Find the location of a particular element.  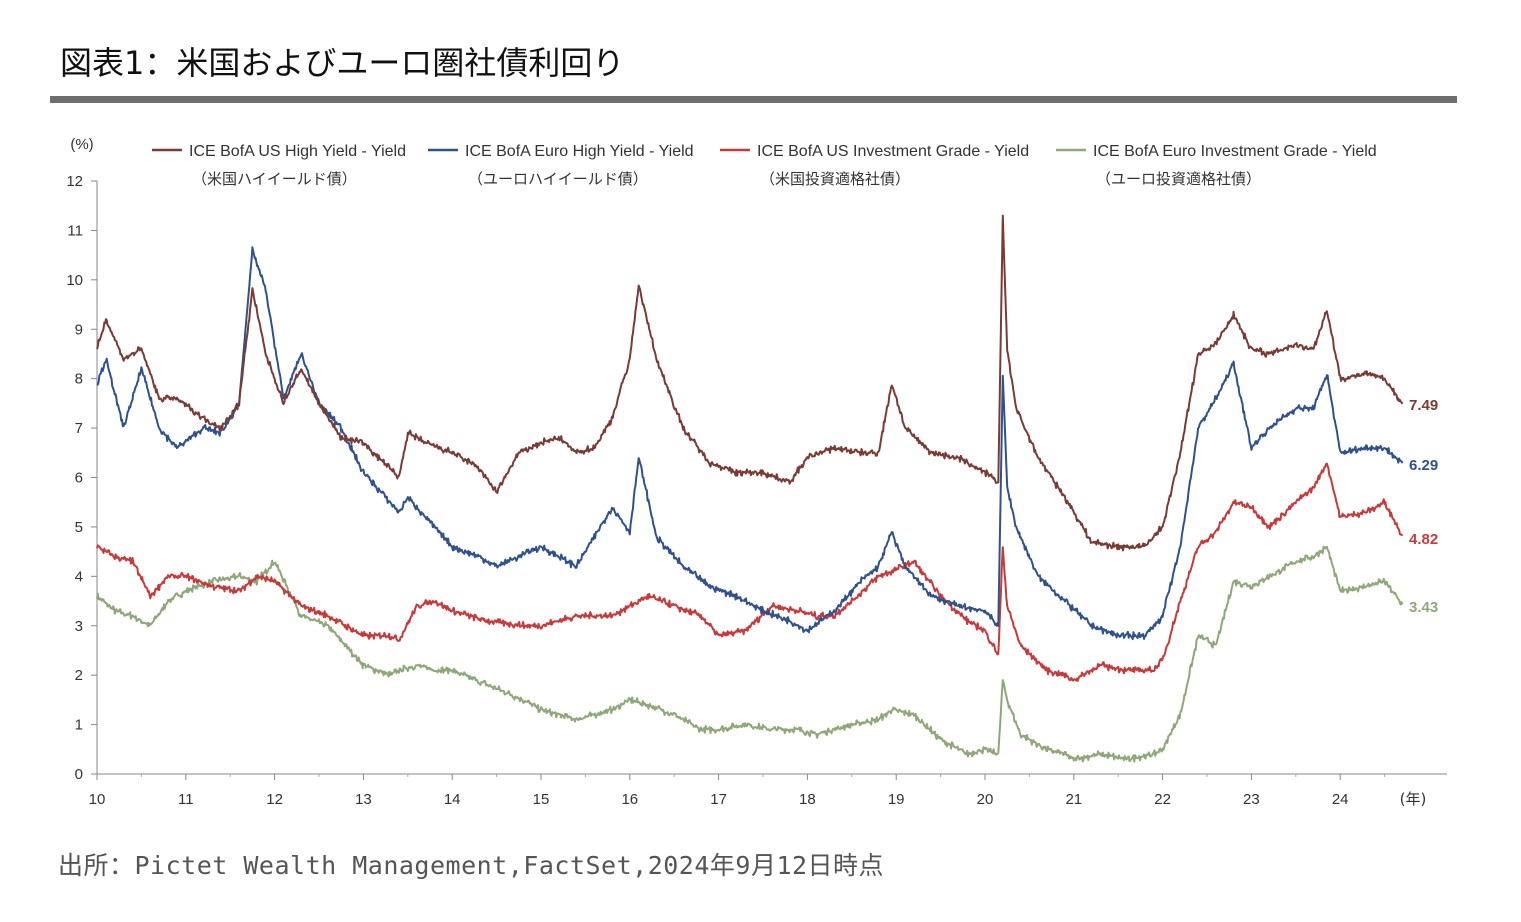

y-tick-label: 10 is located at coordinates (74, 280).